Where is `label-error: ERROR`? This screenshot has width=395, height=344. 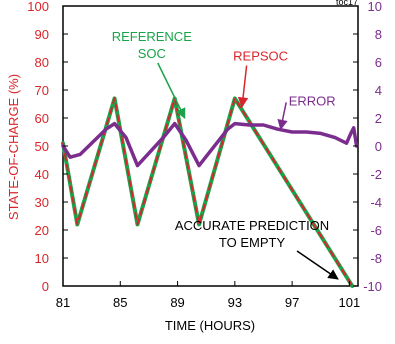 label-error: ERROR is located at coordinates (312, 100).